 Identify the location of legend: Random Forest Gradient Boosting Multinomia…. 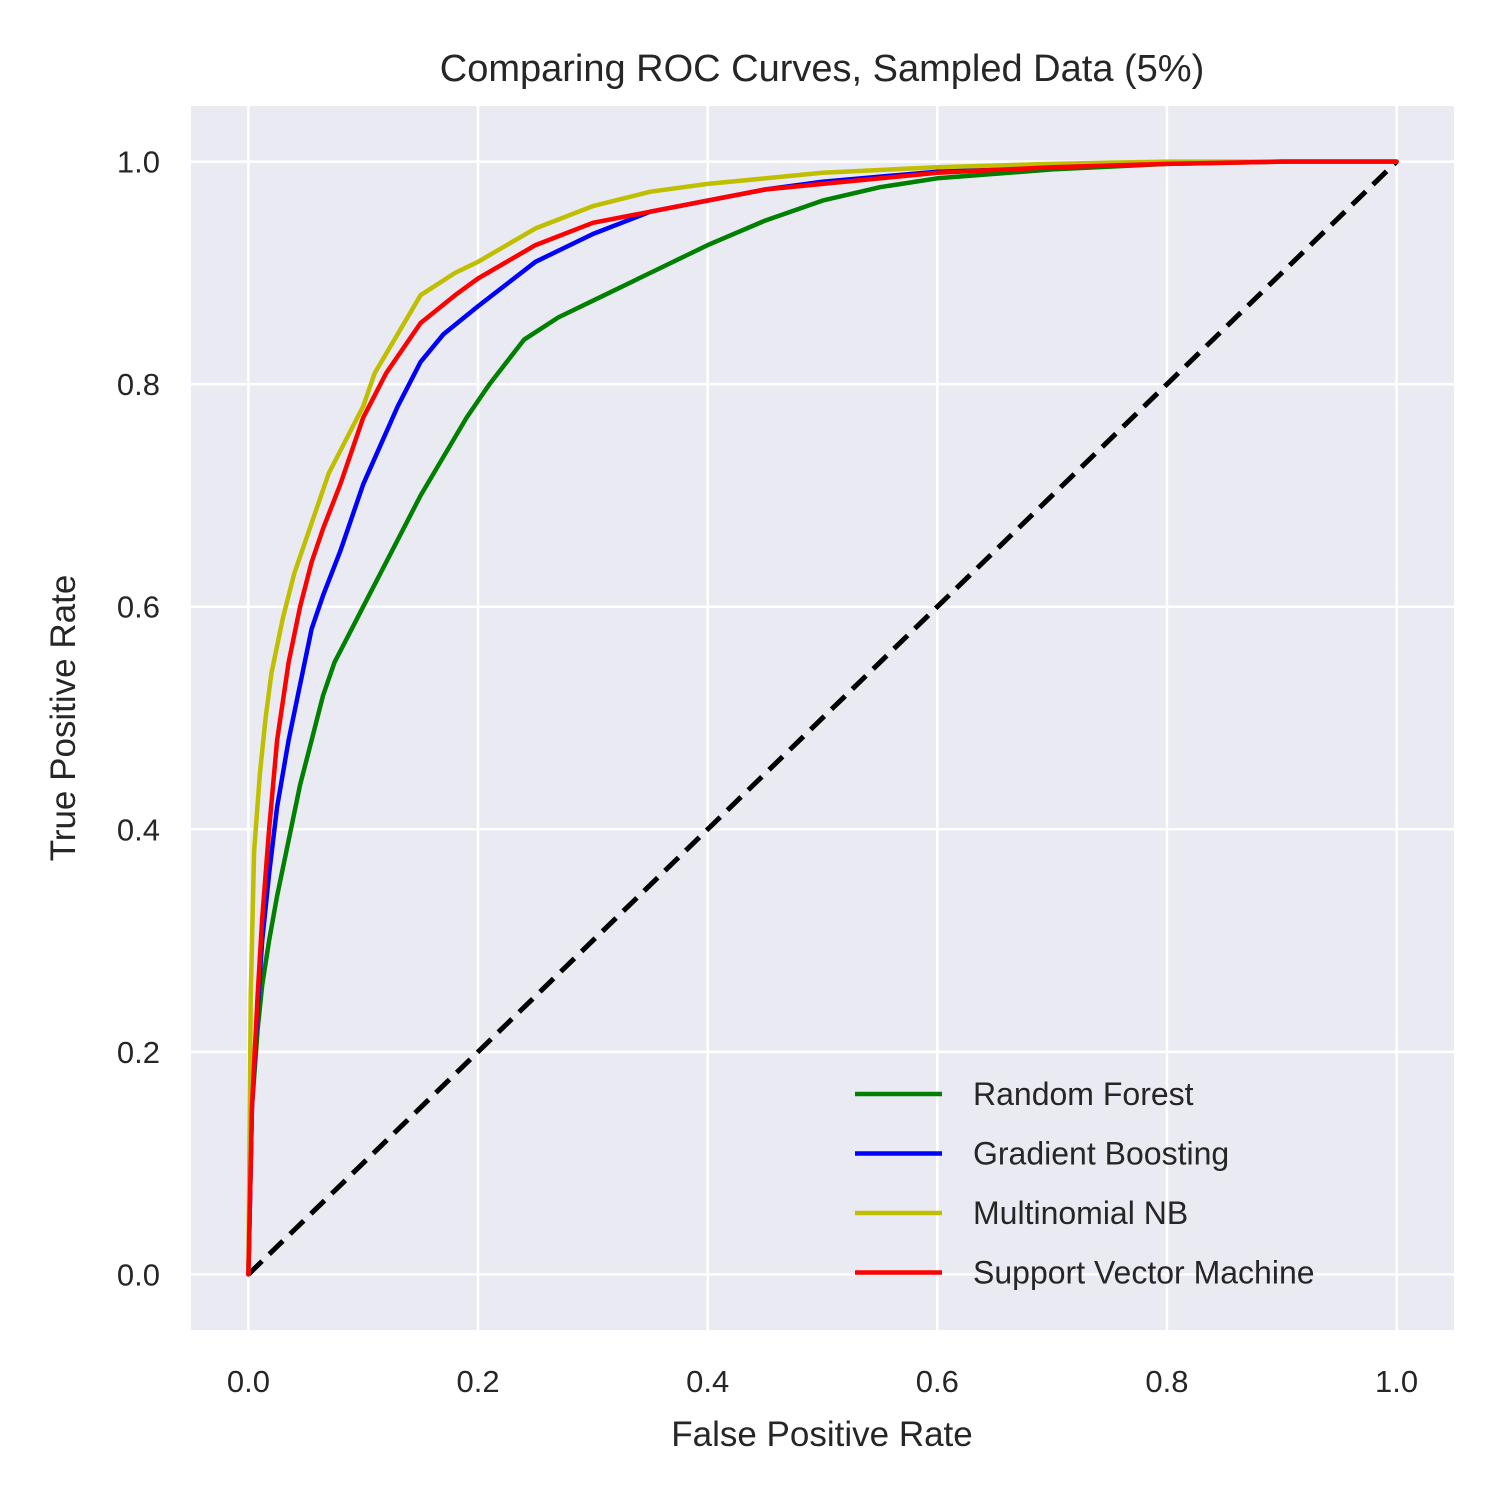
(1085, 1183).